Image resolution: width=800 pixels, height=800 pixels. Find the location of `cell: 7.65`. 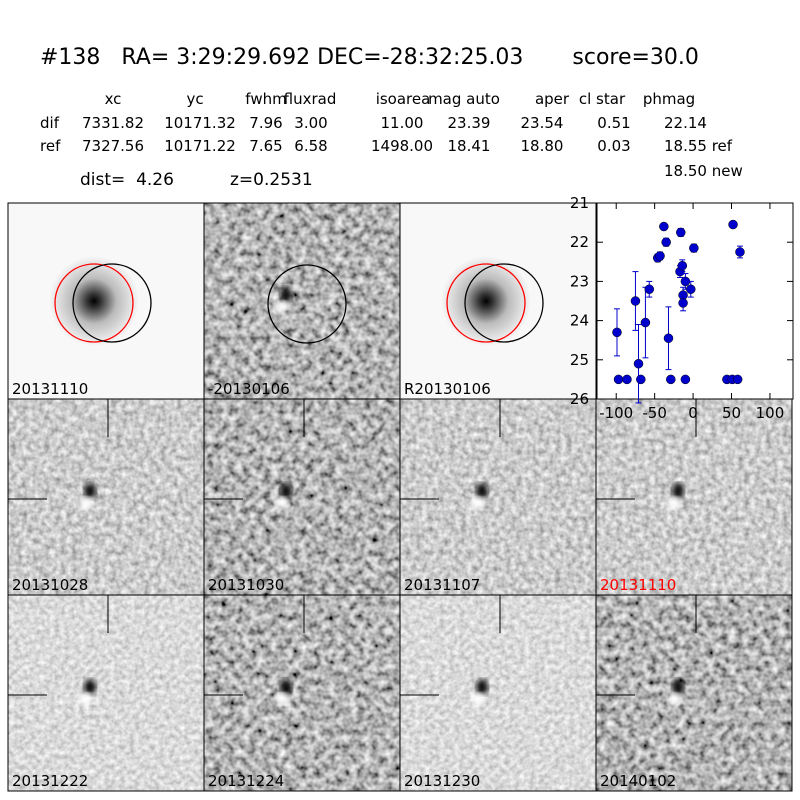

cell: 7.65 is located at coordinates (265, 146).